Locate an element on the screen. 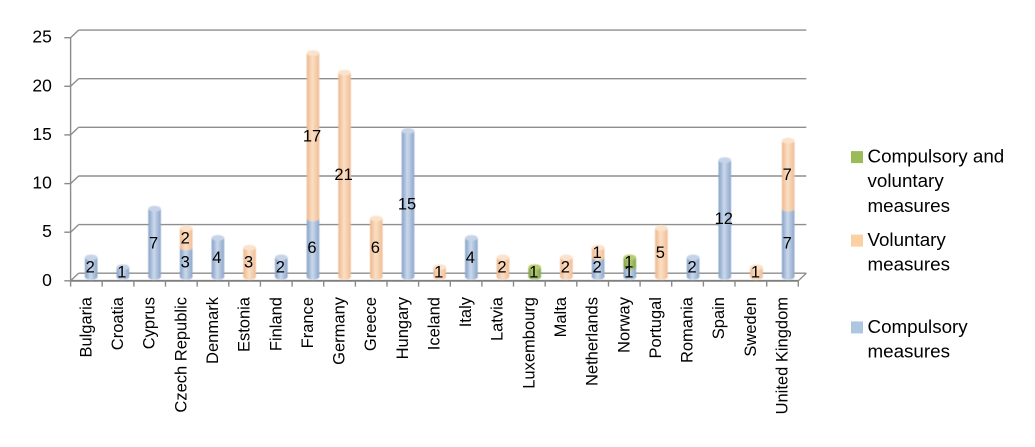 This screenshot has width=1035, height=447. svg-text: Netherlands is located at coordinates (593, 341).